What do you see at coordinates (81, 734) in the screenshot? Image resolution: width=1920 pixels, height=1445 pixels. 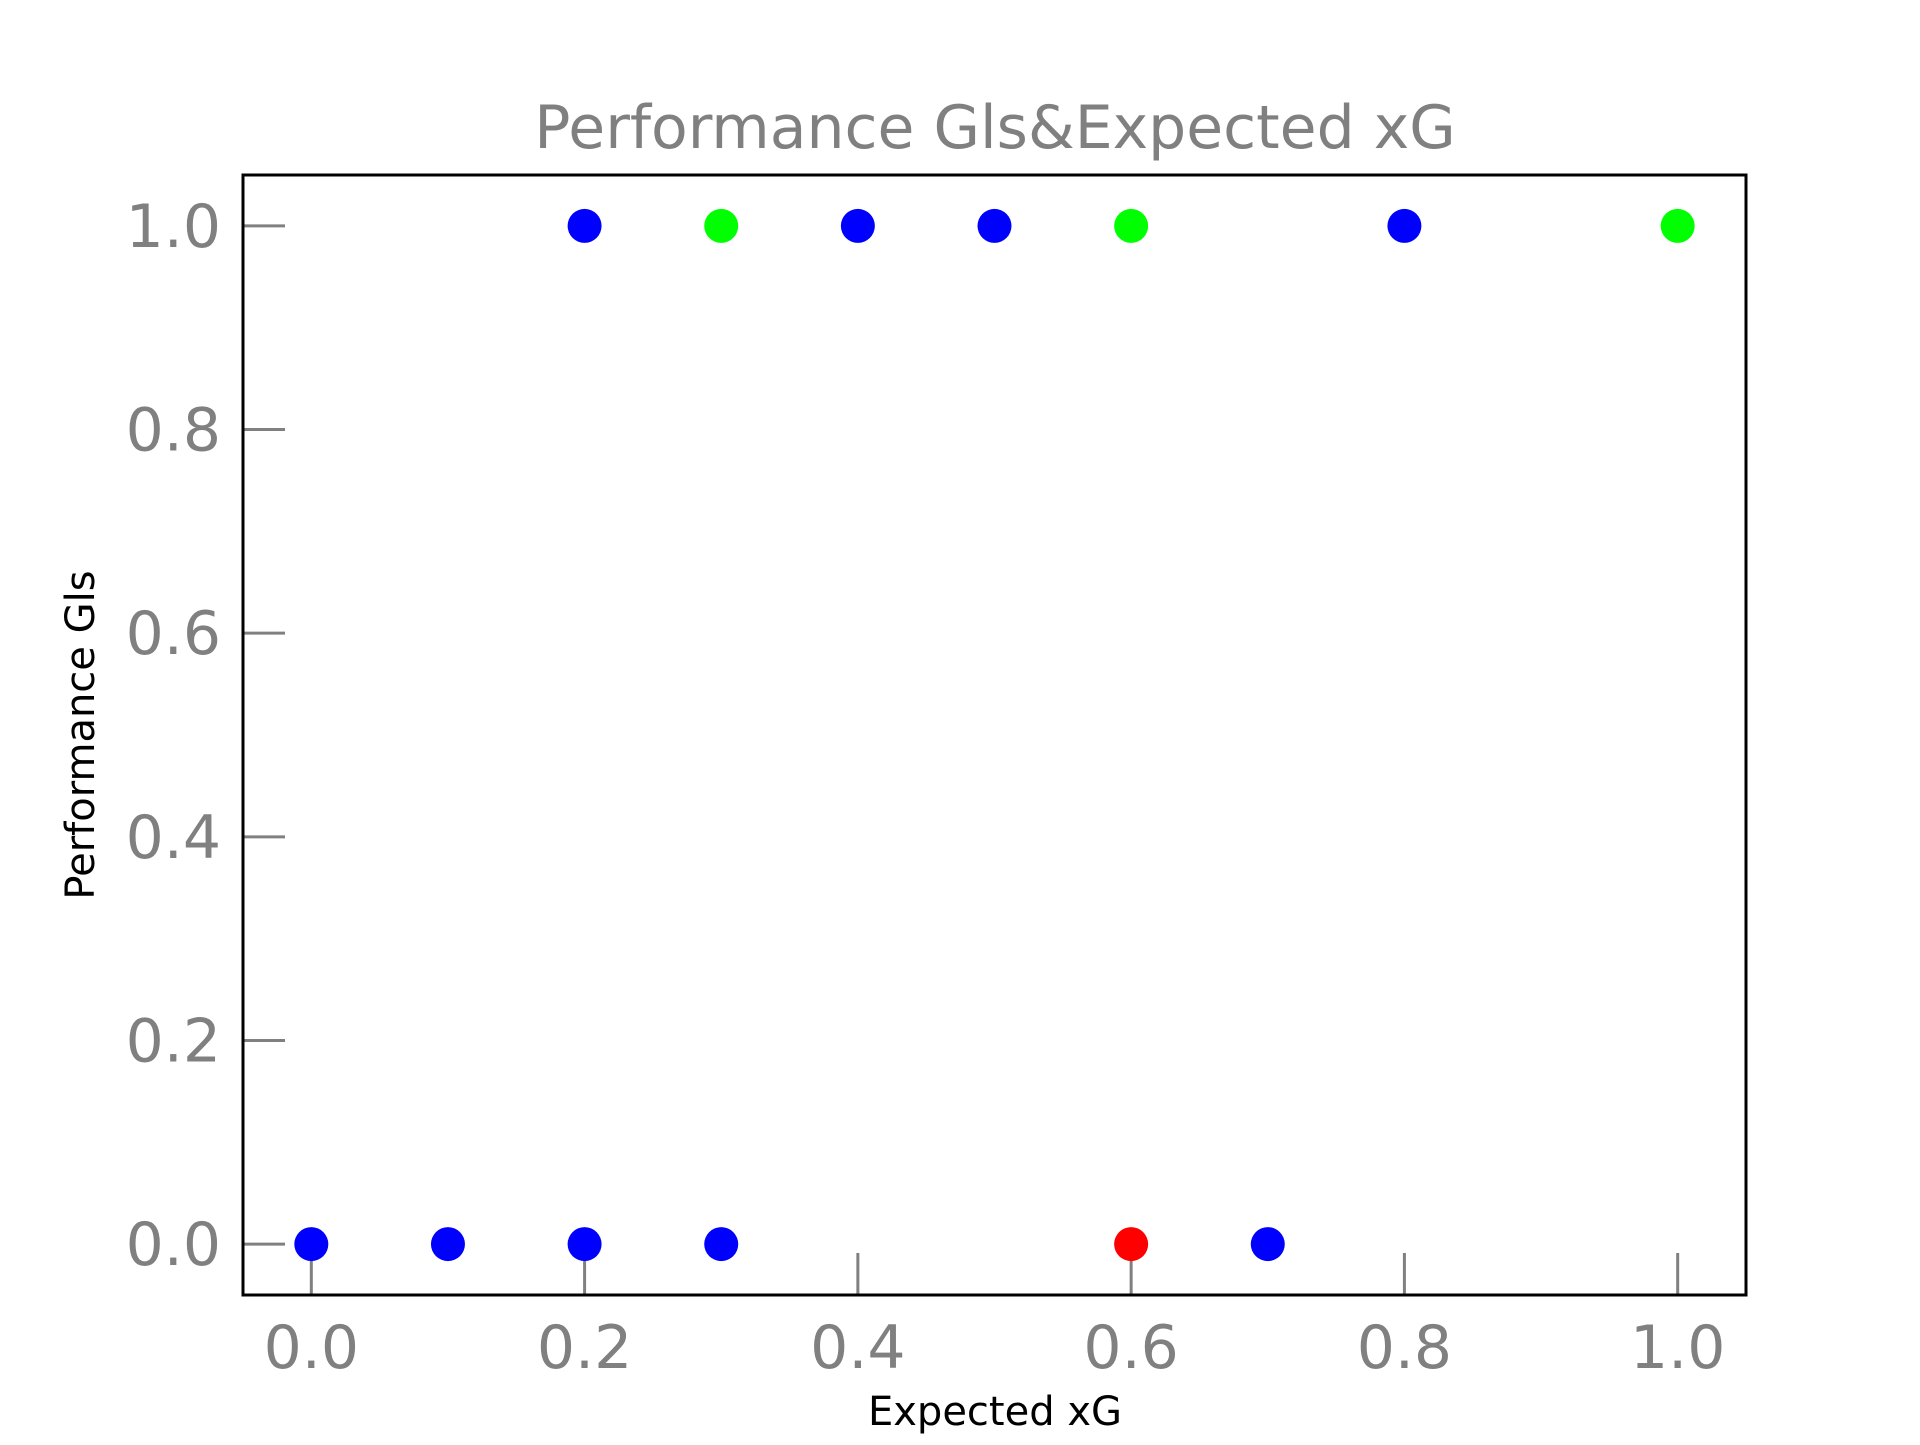 I see `y-axis-label: Performance Gls` at bounding box center [81, 734].